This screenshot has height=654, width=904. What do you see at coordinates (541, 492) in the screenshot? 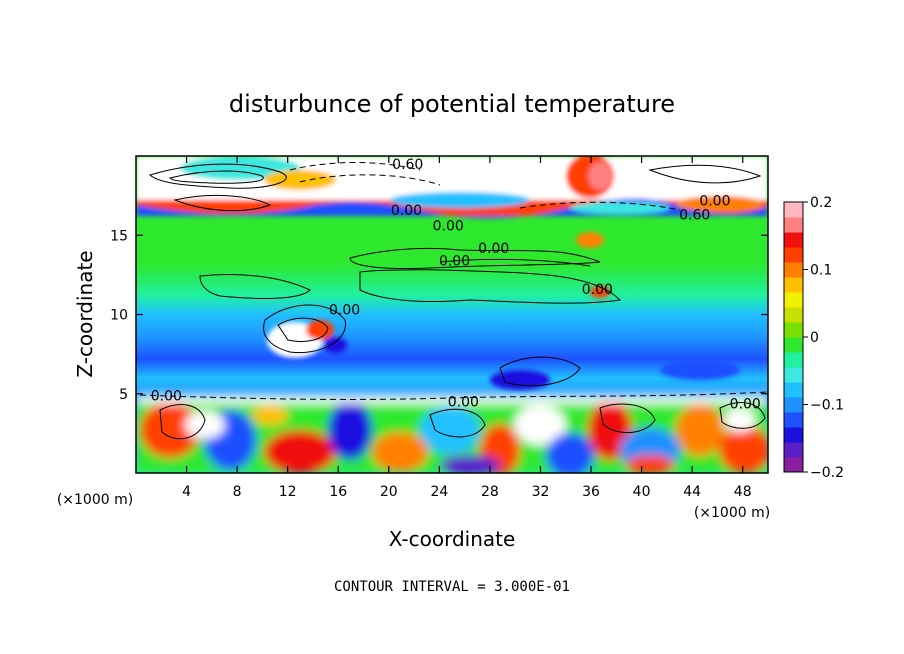
I see `x-tick-label: 32` at bounding box center [541, 492].